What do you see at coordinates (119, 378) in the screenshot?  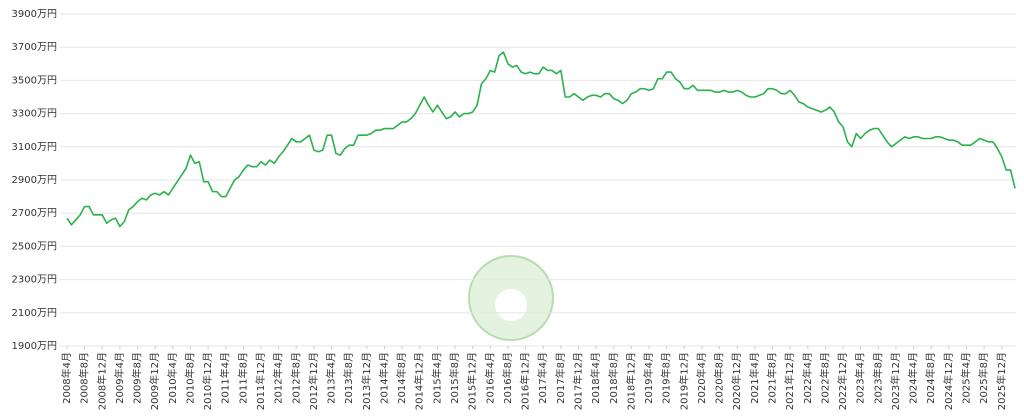 I see `x-tick-label: 2009年4月` at bounding box center [119, 378].